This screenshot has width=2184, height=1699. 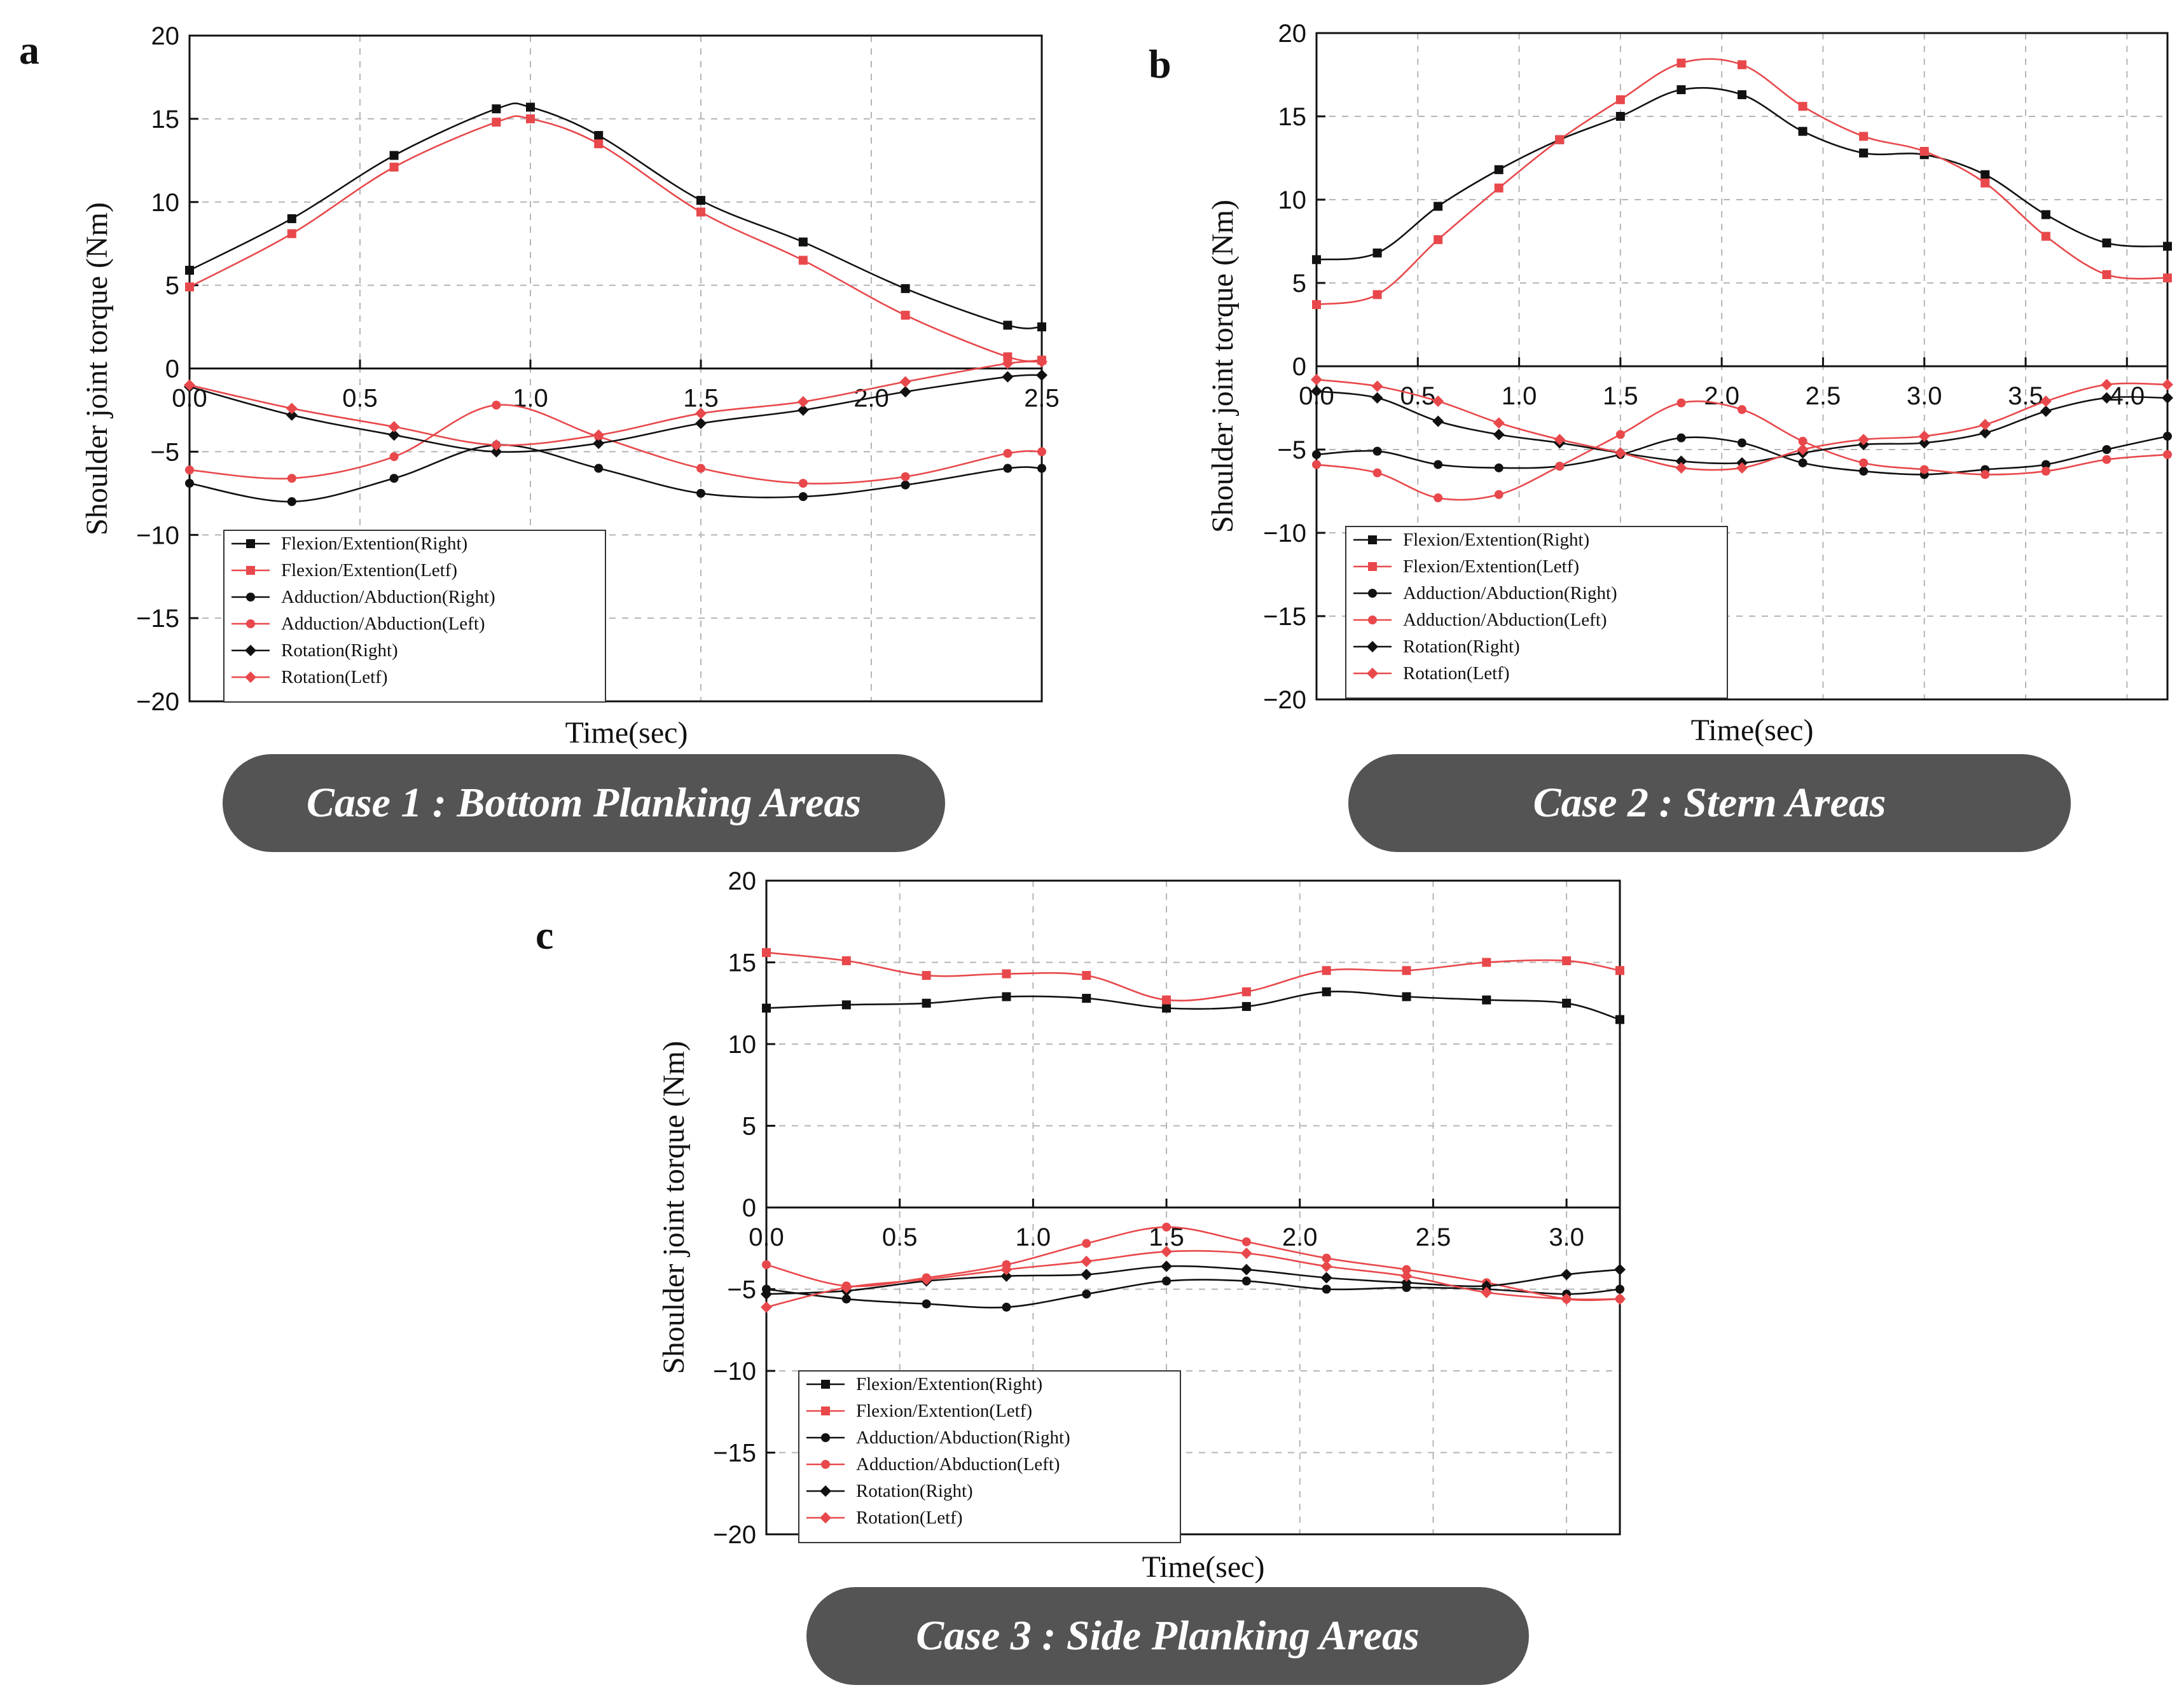 What do you see at coordinates (1721, 396) in the screenshot?
I see `x-tick-label: 2.0` at bounding box center [1721, 396].